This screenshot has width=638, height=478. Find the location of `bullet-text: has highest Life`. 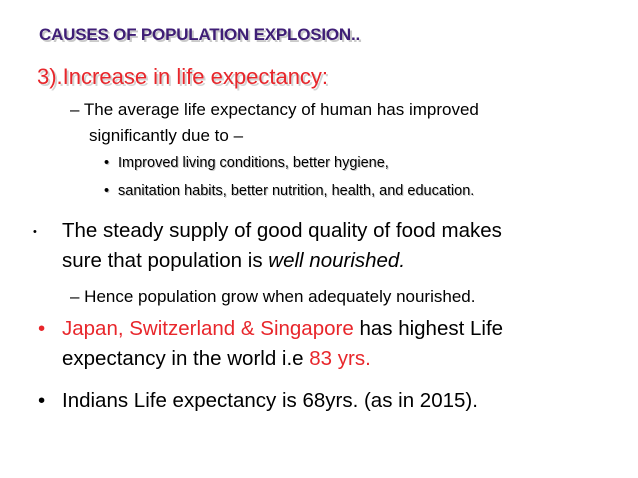

bullet-text: has highest Life is located at coordinates (428, 328).